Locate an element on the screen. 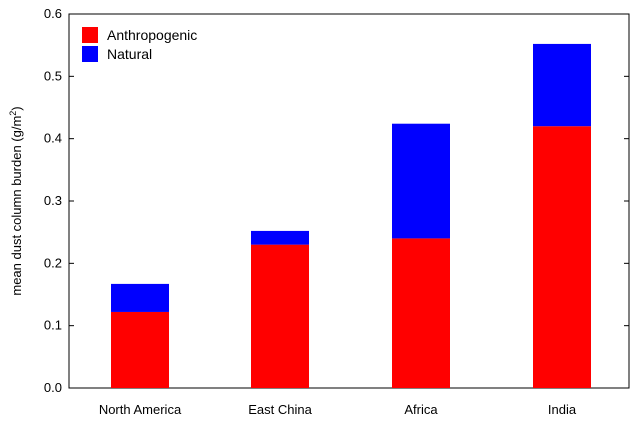 This screenshot has height=424, width=632. bar-africa-anthropogenic is located at coordinates (421, 313).